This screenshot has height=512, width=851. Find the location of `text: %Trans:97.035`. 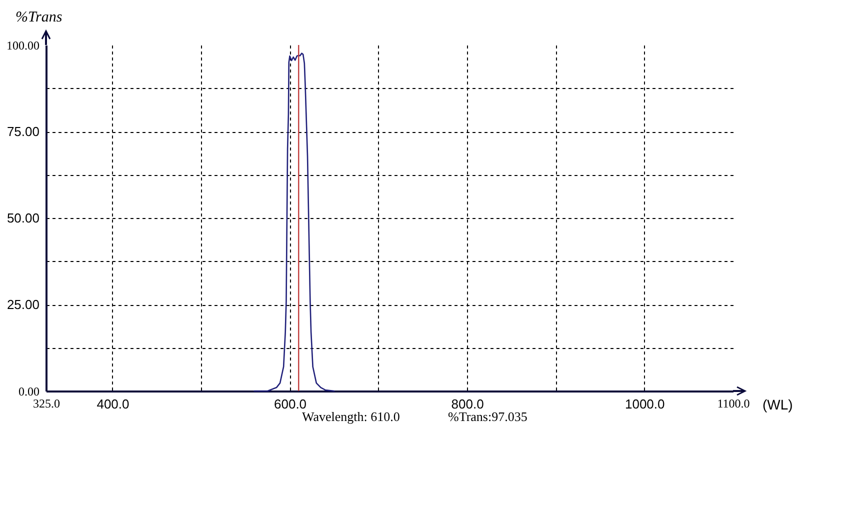

text: %Trans:97.035 is located at coordinates (488, 416).